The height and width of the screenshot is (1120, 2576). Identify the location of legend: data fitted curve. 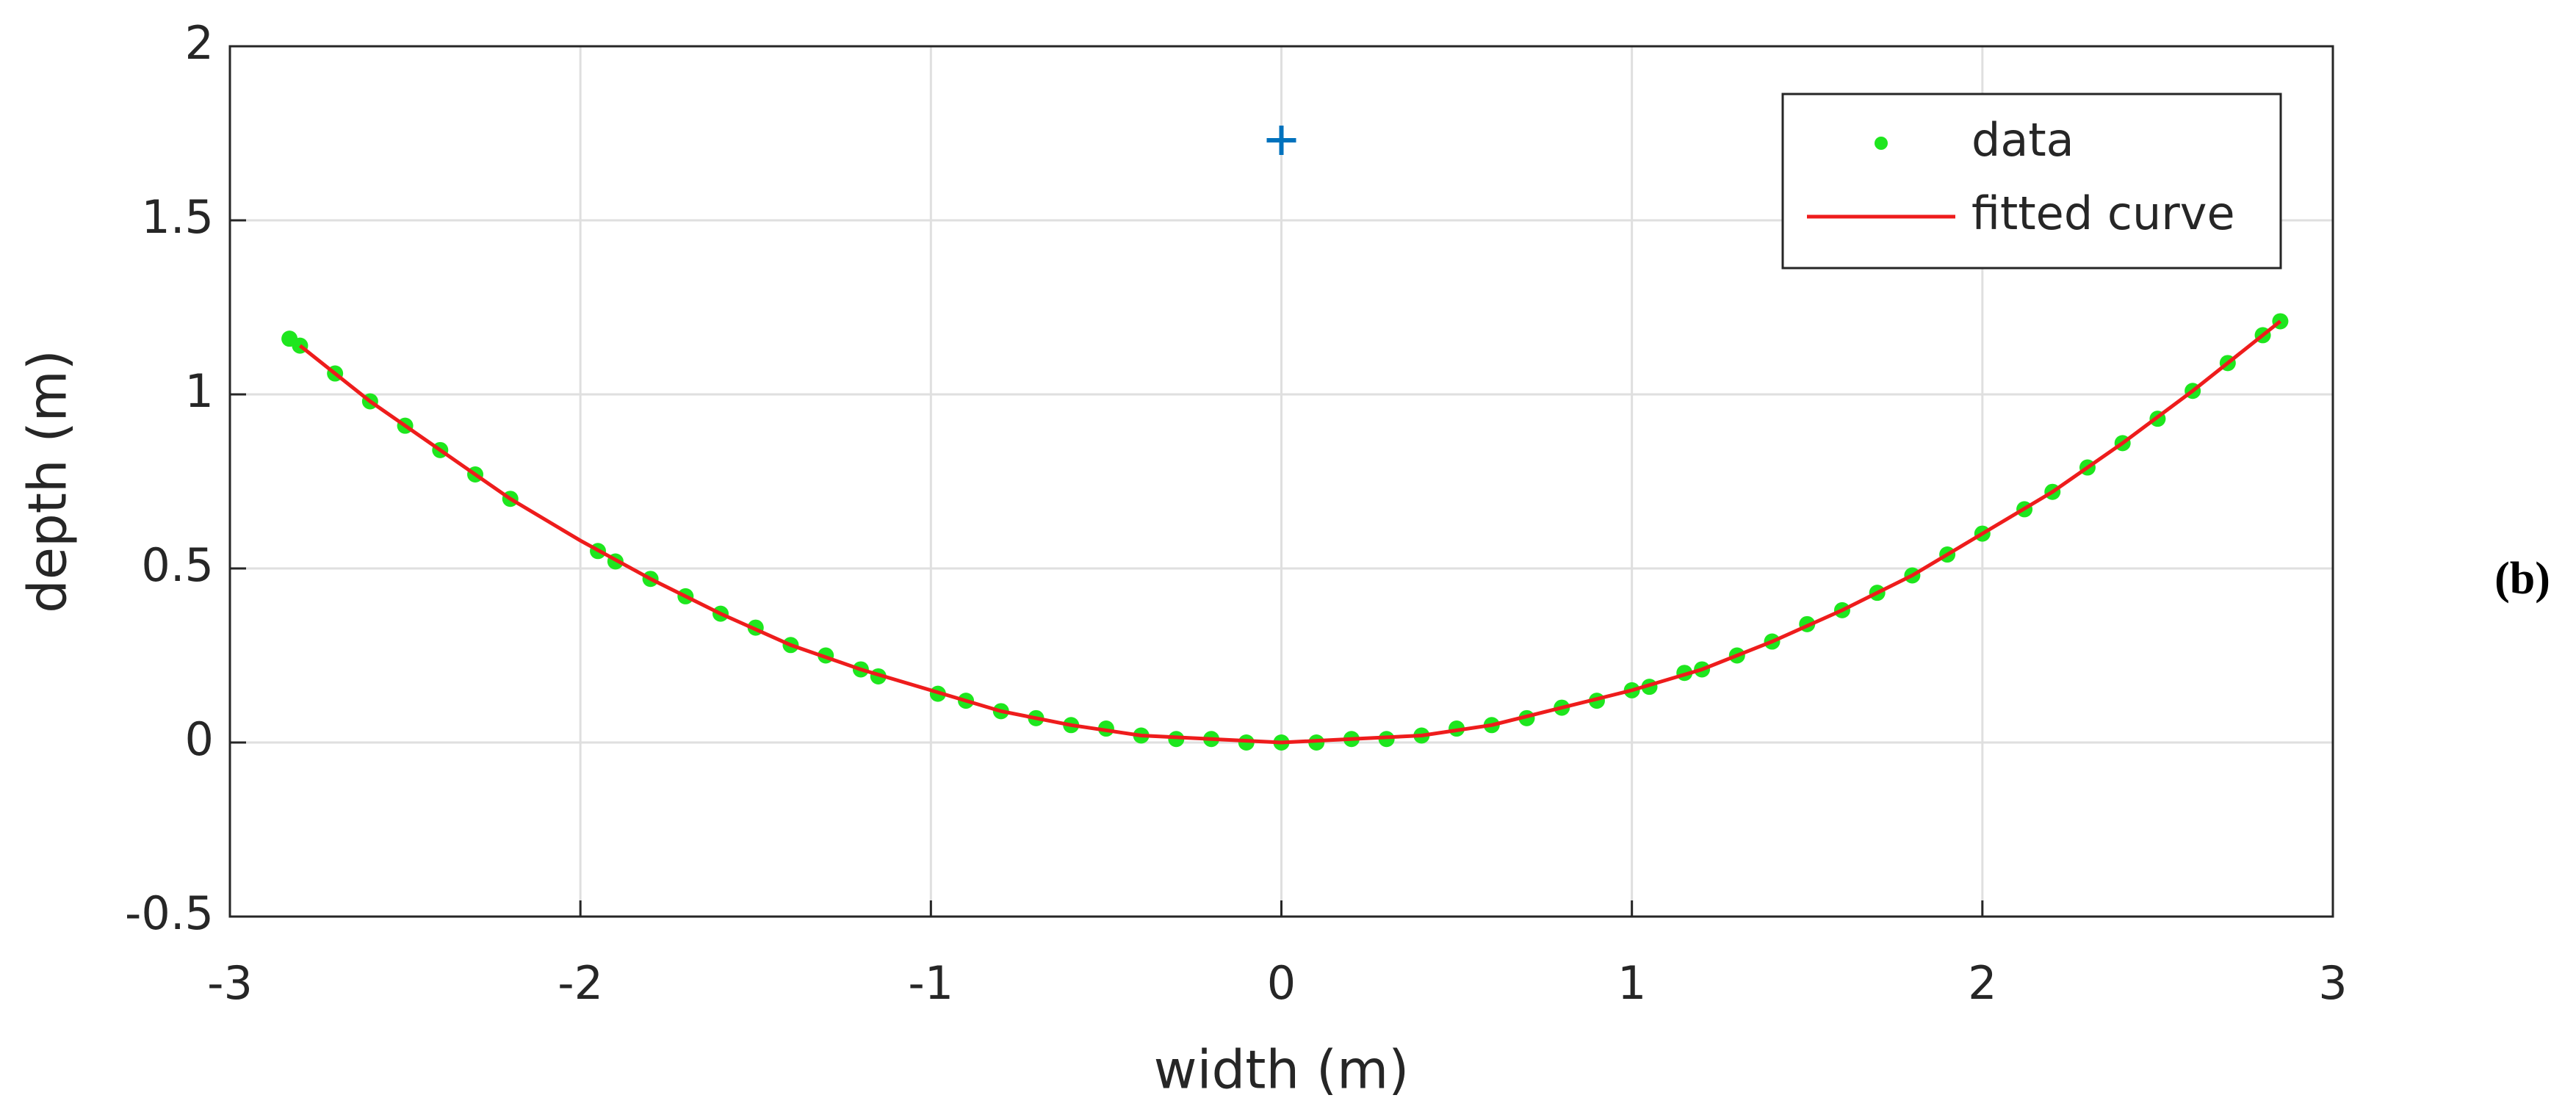
(2031, 181).